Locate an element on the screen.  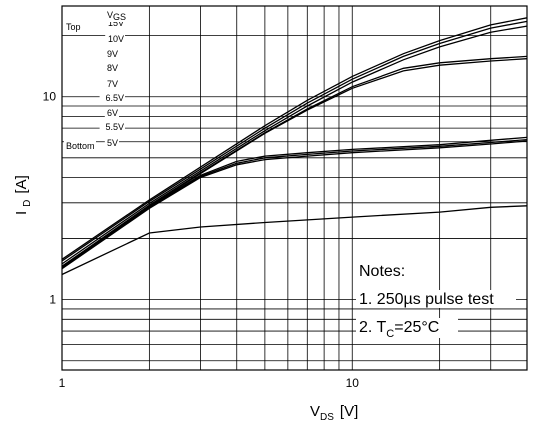
legend-entry-label: 7V is located at coordinates (112, 84).